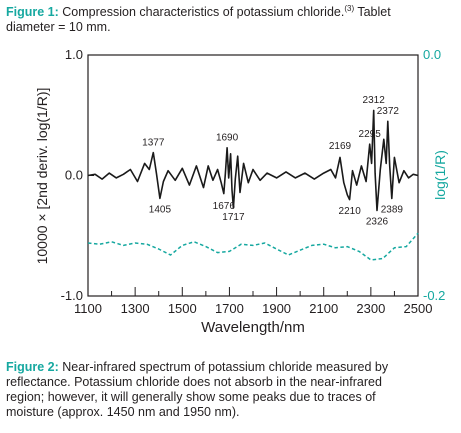 Image resolution: width=461 pixels, height=433 pixels. I want to click on figure-1-text-end: Tablet, so click(372, 12).